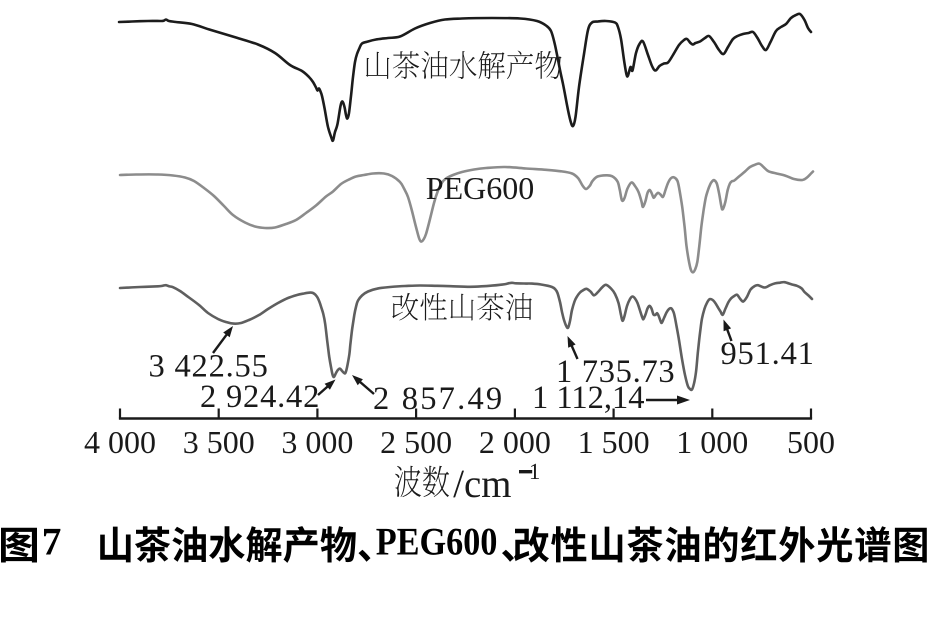 This screenshot has height=619, width=938. I want to click on svg-text: 2 924.42, so click(260, 397).